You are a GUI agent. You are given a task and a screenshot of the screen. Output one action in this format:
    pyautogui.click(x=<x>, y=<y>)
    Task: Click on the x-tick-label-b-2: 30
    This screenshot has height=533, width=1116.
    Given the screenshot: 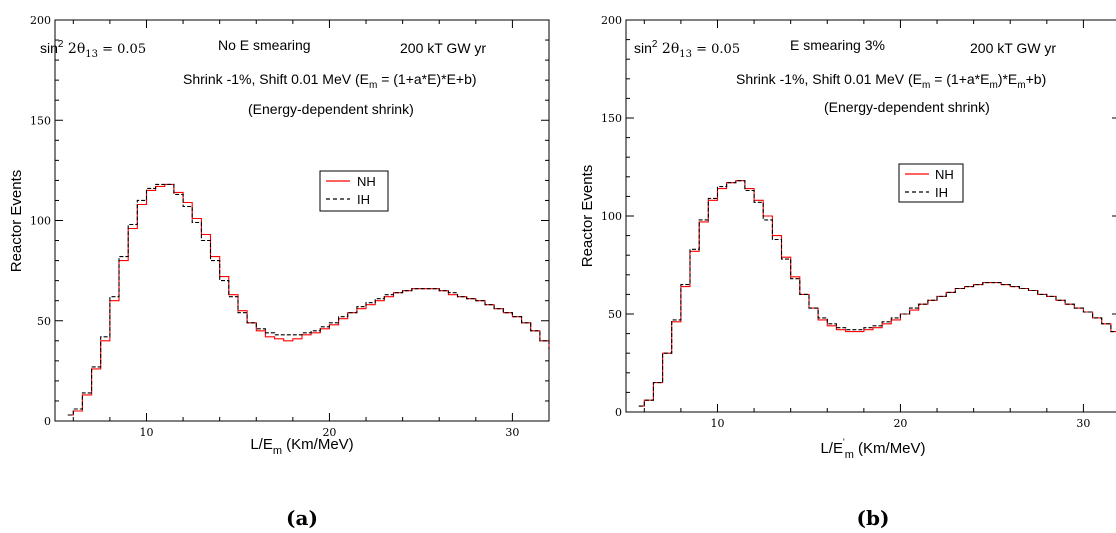 What is the action you would take?
    pyautogui.click(x=1083, y=423)
    